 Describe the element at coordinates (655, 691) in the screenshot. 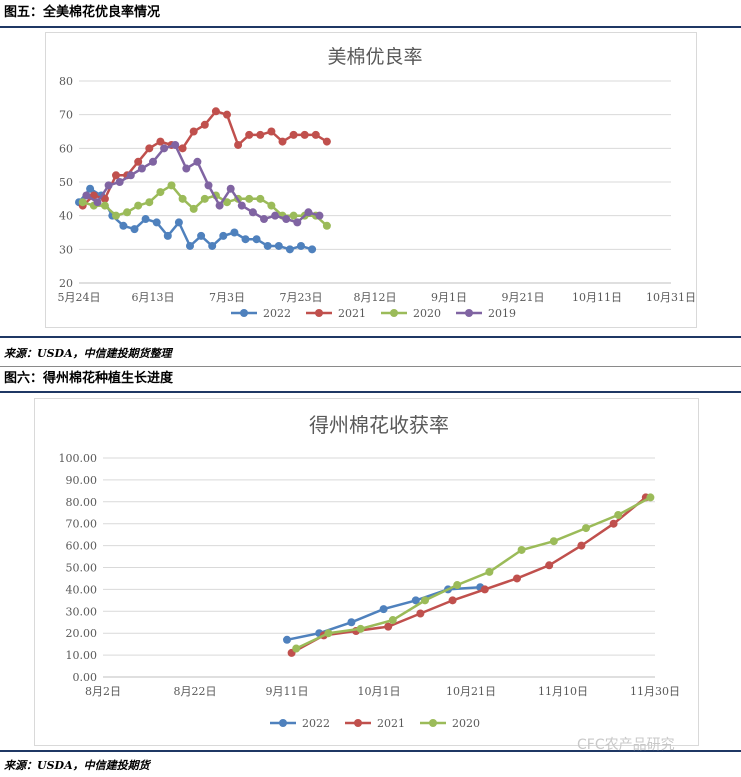

I see `x-tick-label: 11月30日` at that location.